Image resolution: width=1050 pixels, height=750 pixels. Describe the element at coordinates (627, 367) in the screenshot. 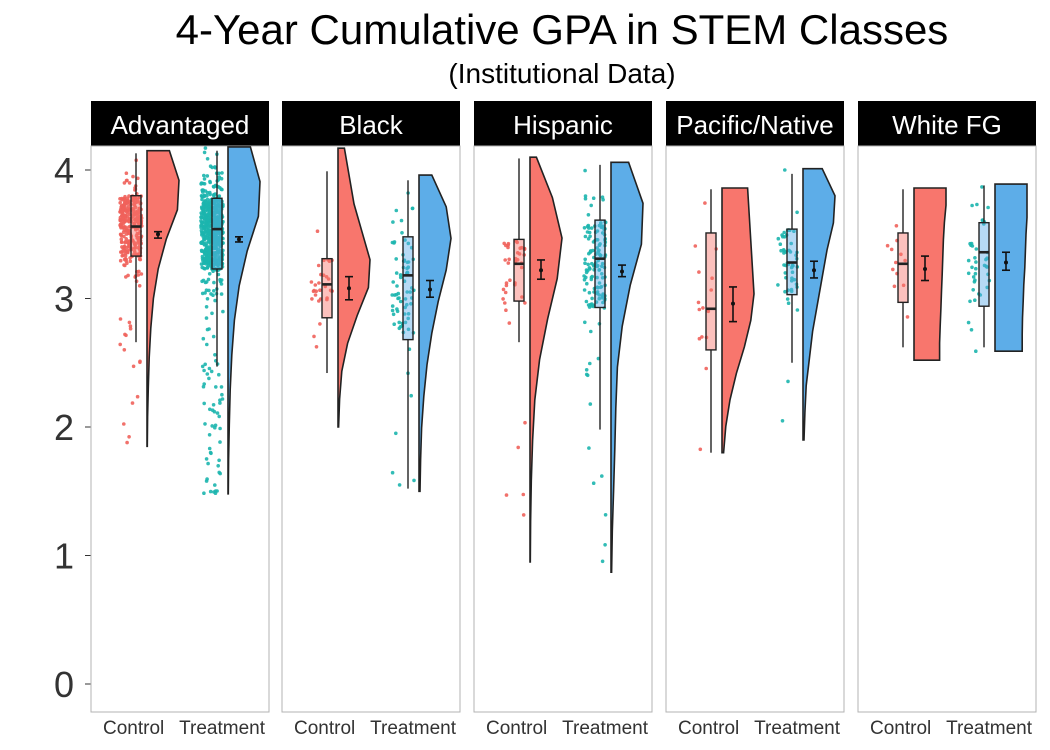

I see `density-half-violin` at that location.